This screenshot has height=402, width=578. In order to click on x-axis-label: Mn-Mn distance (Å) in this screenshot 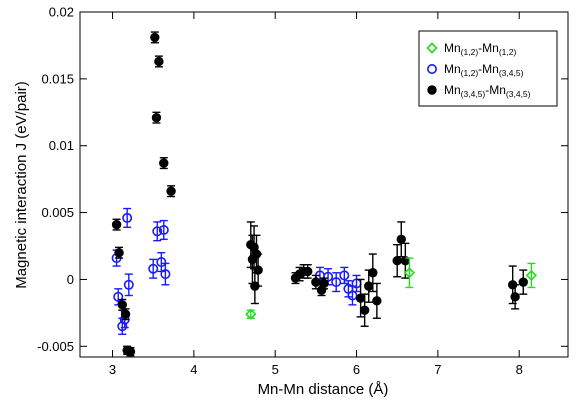, I will do `click(323, 389)`.